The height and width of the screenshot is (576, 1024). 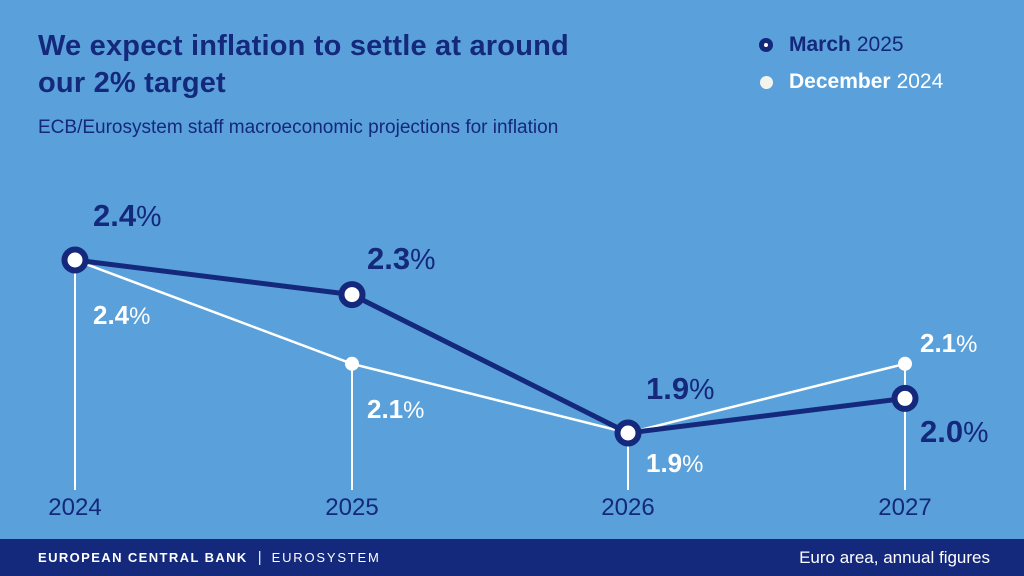 I want to click on december-value-label: 2.4%, so click(x=122, y=315).